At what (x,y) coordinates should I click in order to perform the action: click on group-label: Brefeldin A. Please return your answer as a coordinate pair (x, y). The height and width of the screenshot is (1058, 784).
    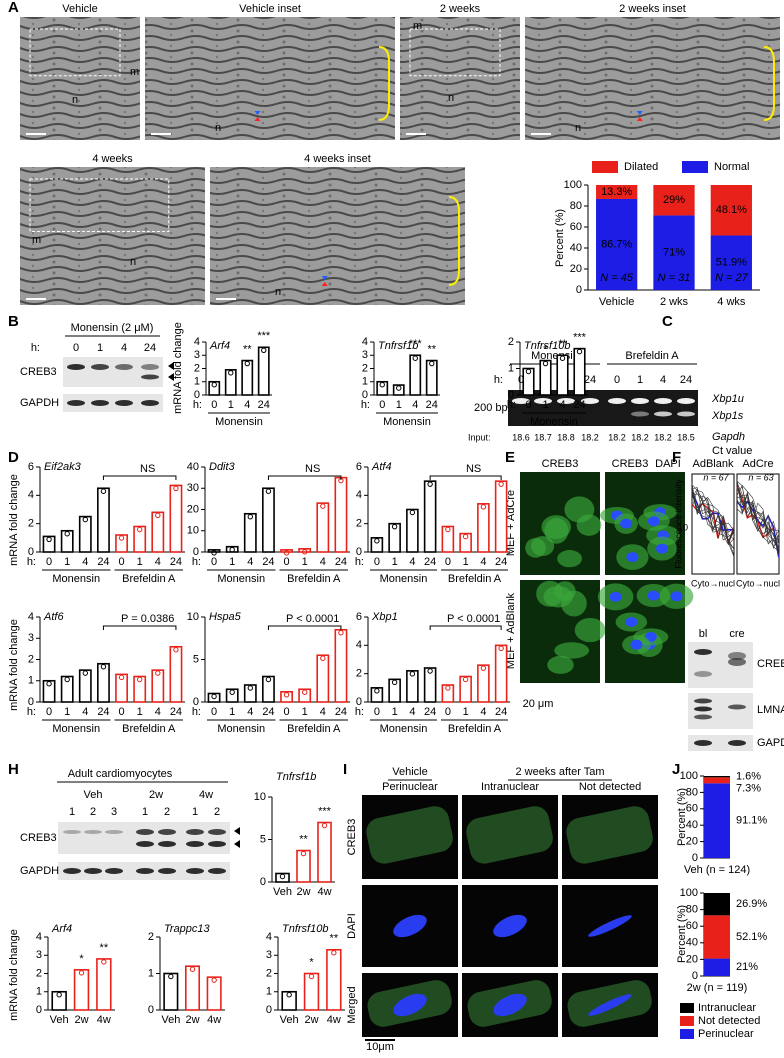
    Looking at the image, I should click on (475, 729).